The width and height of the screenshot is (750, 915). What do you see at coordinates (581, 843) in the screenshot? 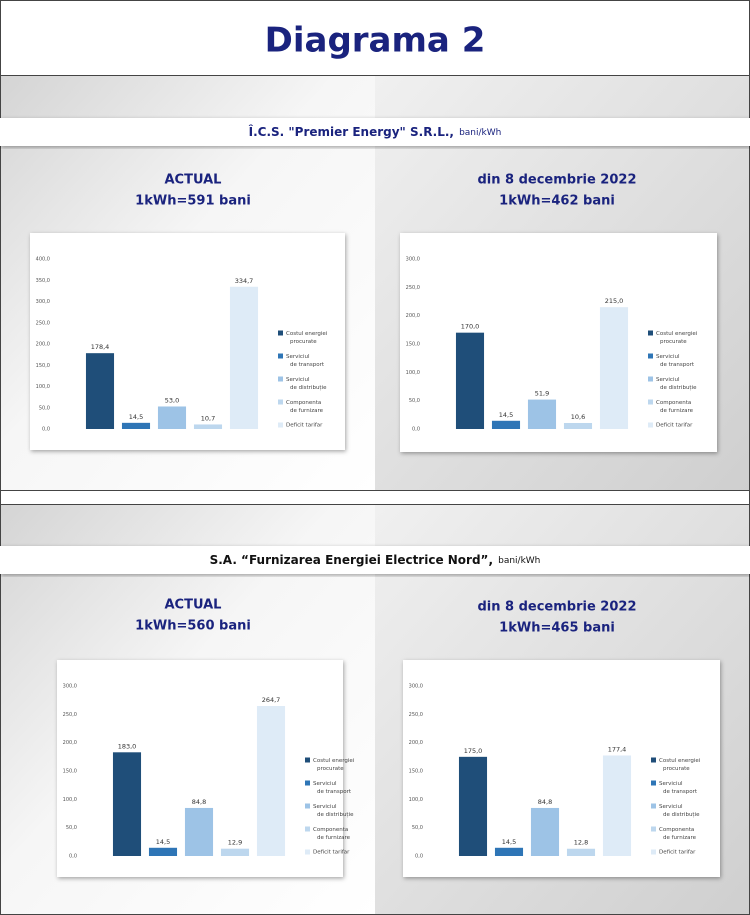
I see `value-label: 12,8` at bounding box center [581, 843].